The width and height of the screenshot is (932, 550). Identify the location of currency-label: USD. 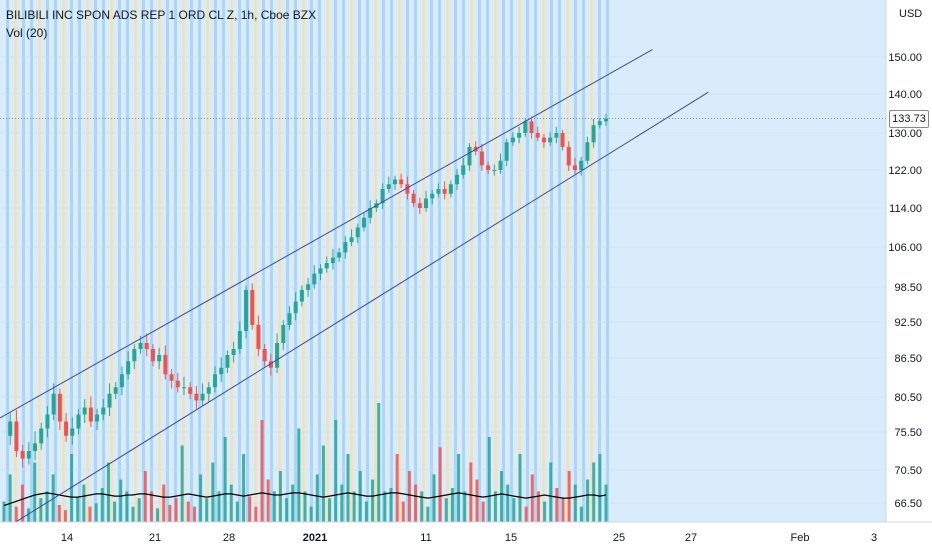
(911, 14).